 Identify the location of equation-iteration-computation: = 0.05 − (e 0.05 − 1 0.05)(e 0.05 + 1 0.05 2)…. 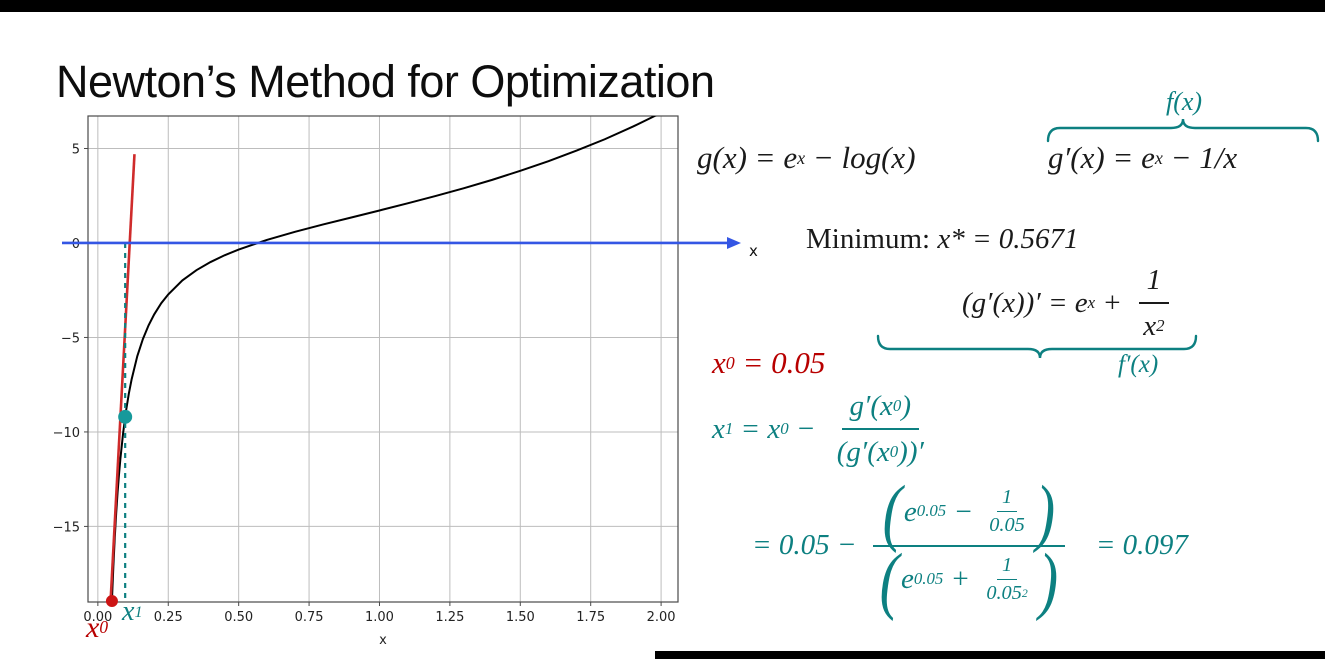
(970, 545).